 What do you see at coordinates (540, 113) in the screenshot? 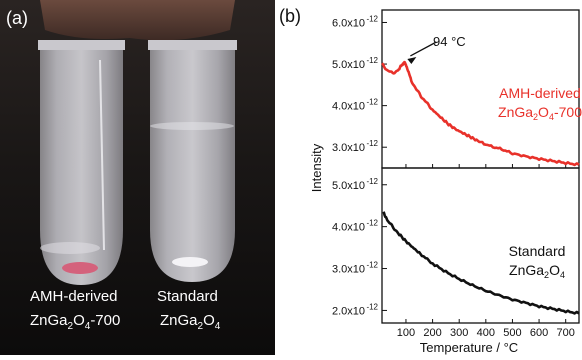
I see `top-series-label-line2: ZnGa2O4-700` at bounding box center [540, 113].